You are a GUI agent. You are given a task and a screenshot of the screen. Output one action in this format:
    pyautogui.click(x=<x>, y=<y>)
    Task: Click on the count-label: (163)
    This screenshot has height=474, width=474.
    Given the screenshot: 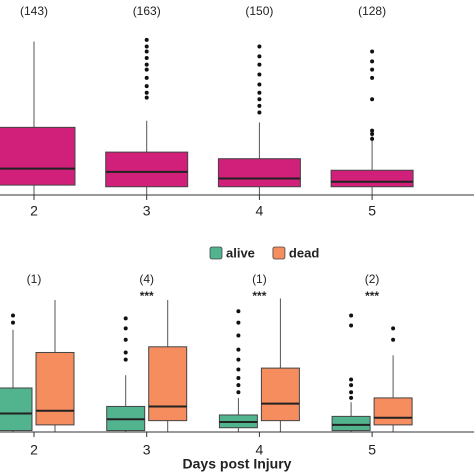 What is the action you would take?
    pyautogui.click(x=147, y=11)
    